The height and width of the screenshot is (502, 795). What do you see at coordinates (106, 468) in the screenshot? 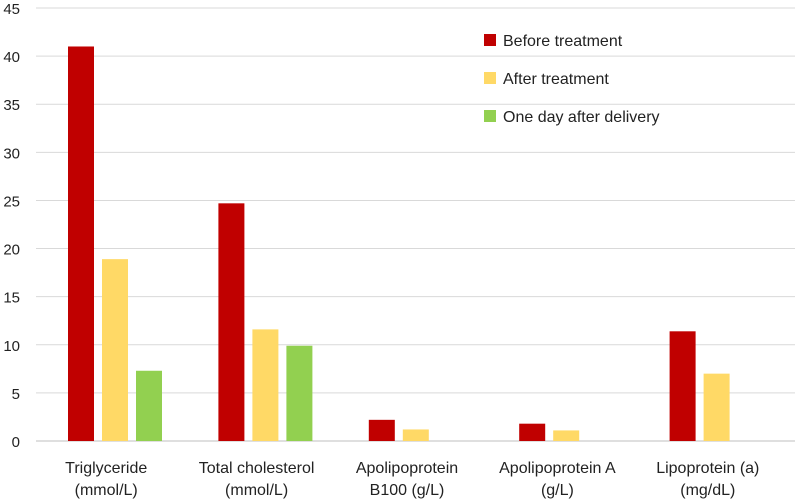
I see `x-tick-label: Triglyceride` at bounding box center [106, 468].